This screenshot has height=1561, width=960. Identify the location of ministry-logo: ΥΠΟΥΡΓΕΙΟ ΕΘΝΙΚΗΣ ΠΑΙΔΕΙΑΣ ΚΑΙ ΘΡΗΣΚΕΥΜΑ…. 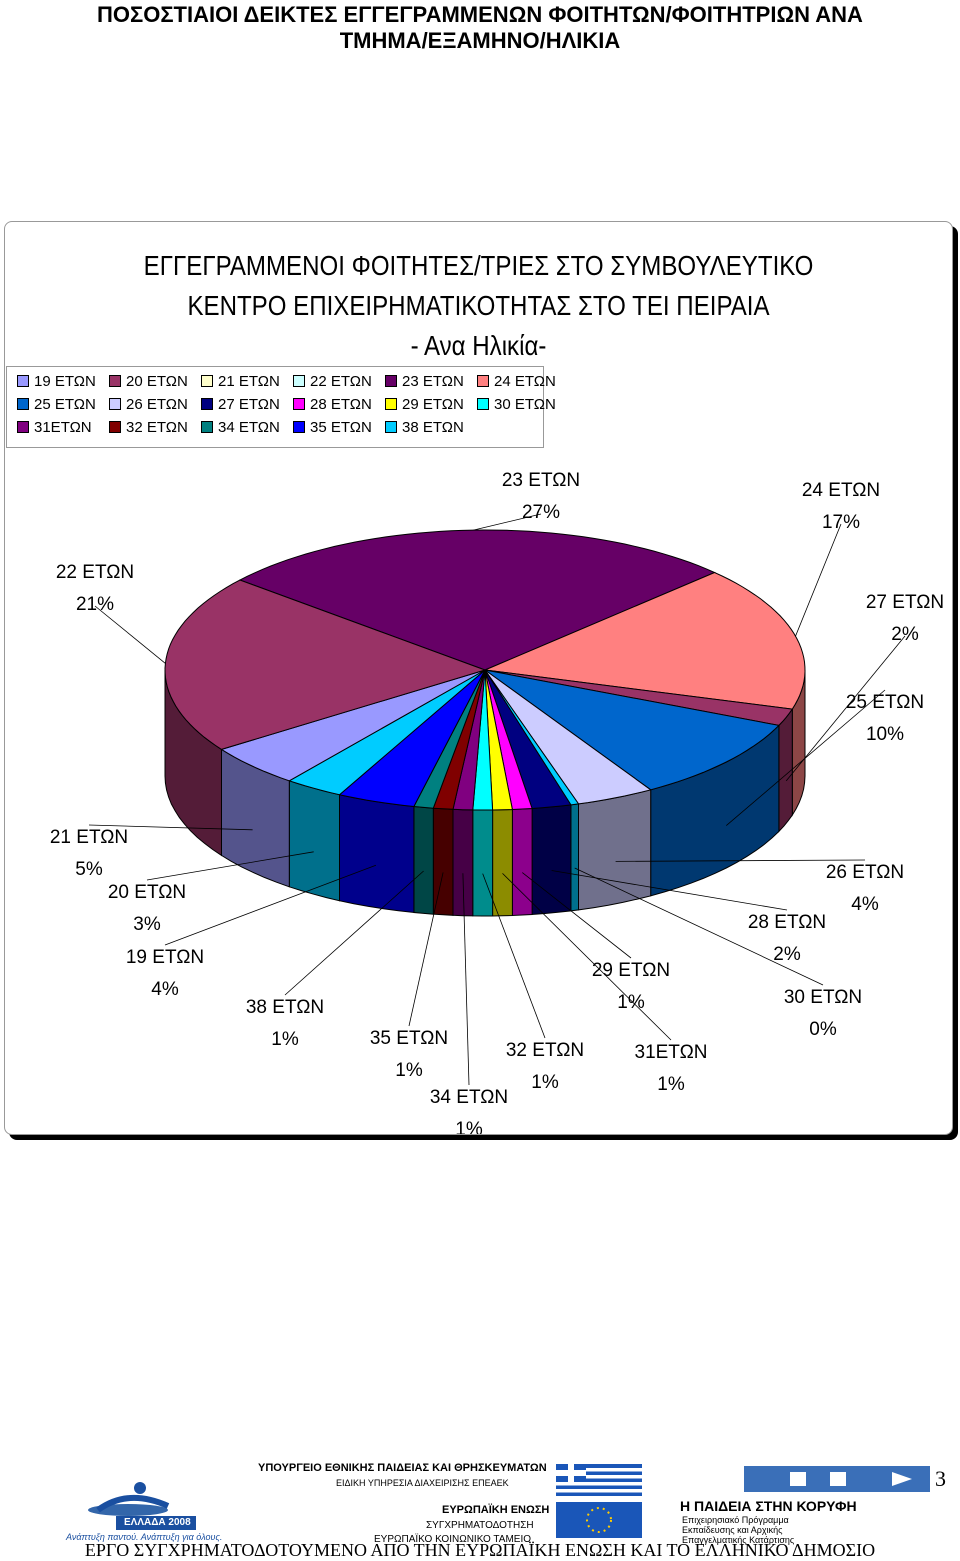
(408, 1503).